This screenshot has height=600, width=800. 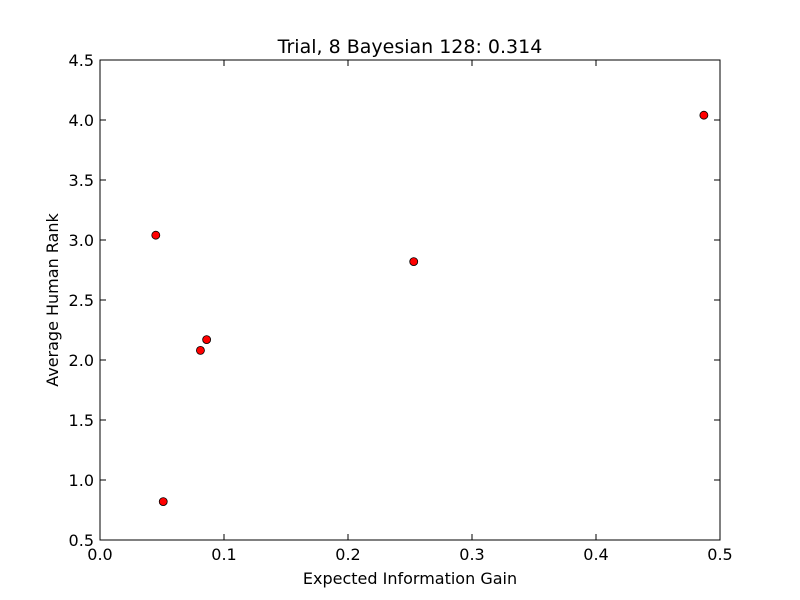 What do you see at coordinates (223, 554) in the screenshot?
I see `x-tick-label: 0.1` at bounding box center [223, 554].